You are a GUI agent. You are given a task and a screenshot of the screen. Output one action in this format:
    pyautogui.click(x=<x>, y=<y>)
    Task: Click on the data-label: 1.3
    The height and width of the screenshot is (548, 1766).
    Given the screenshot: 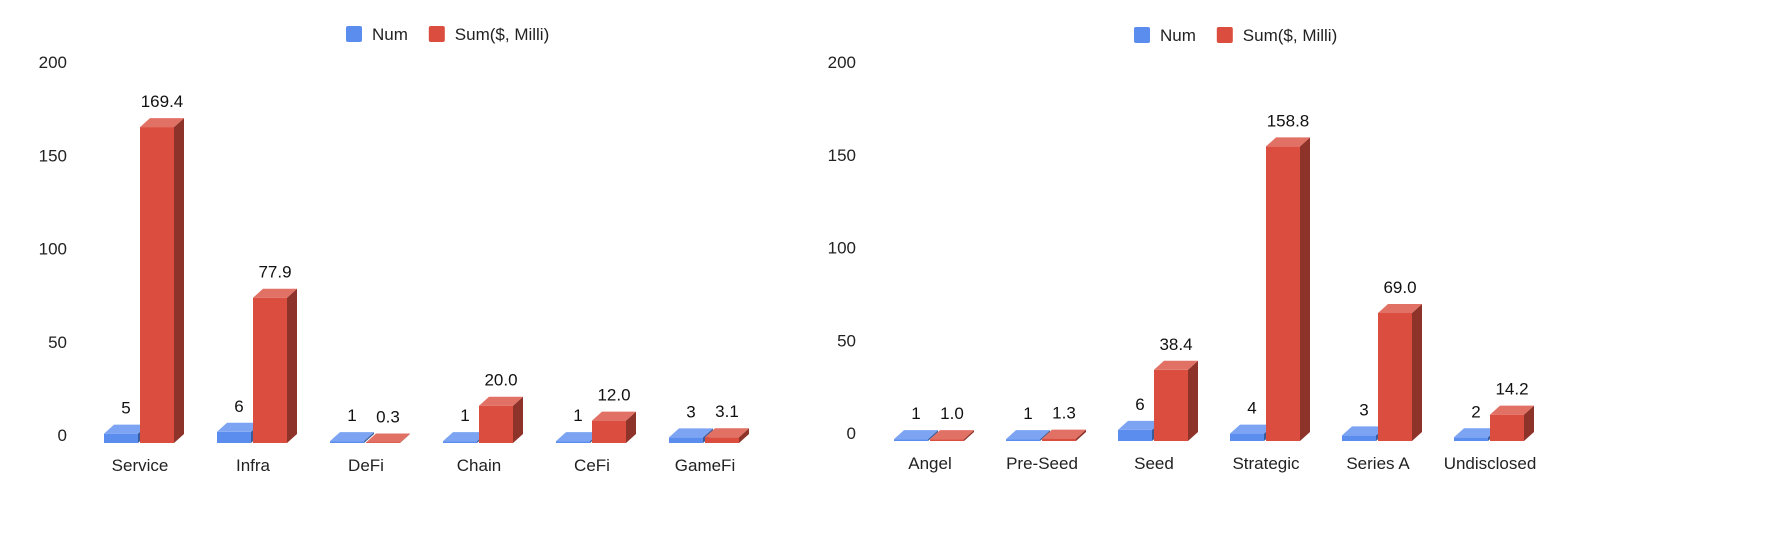 What is the action you would take?
    pyautogui.click(x=1064, y=413)
    